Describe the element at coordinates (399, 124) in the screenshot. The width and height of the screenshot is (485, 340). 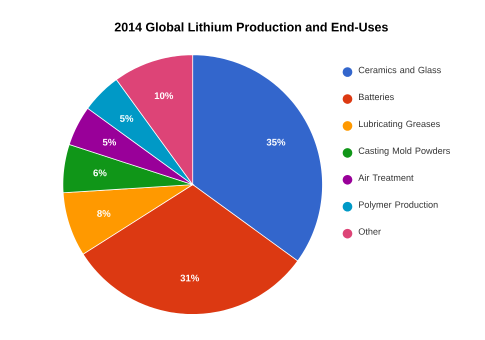
I see `legend-label: Lubricating Greases` at that location.